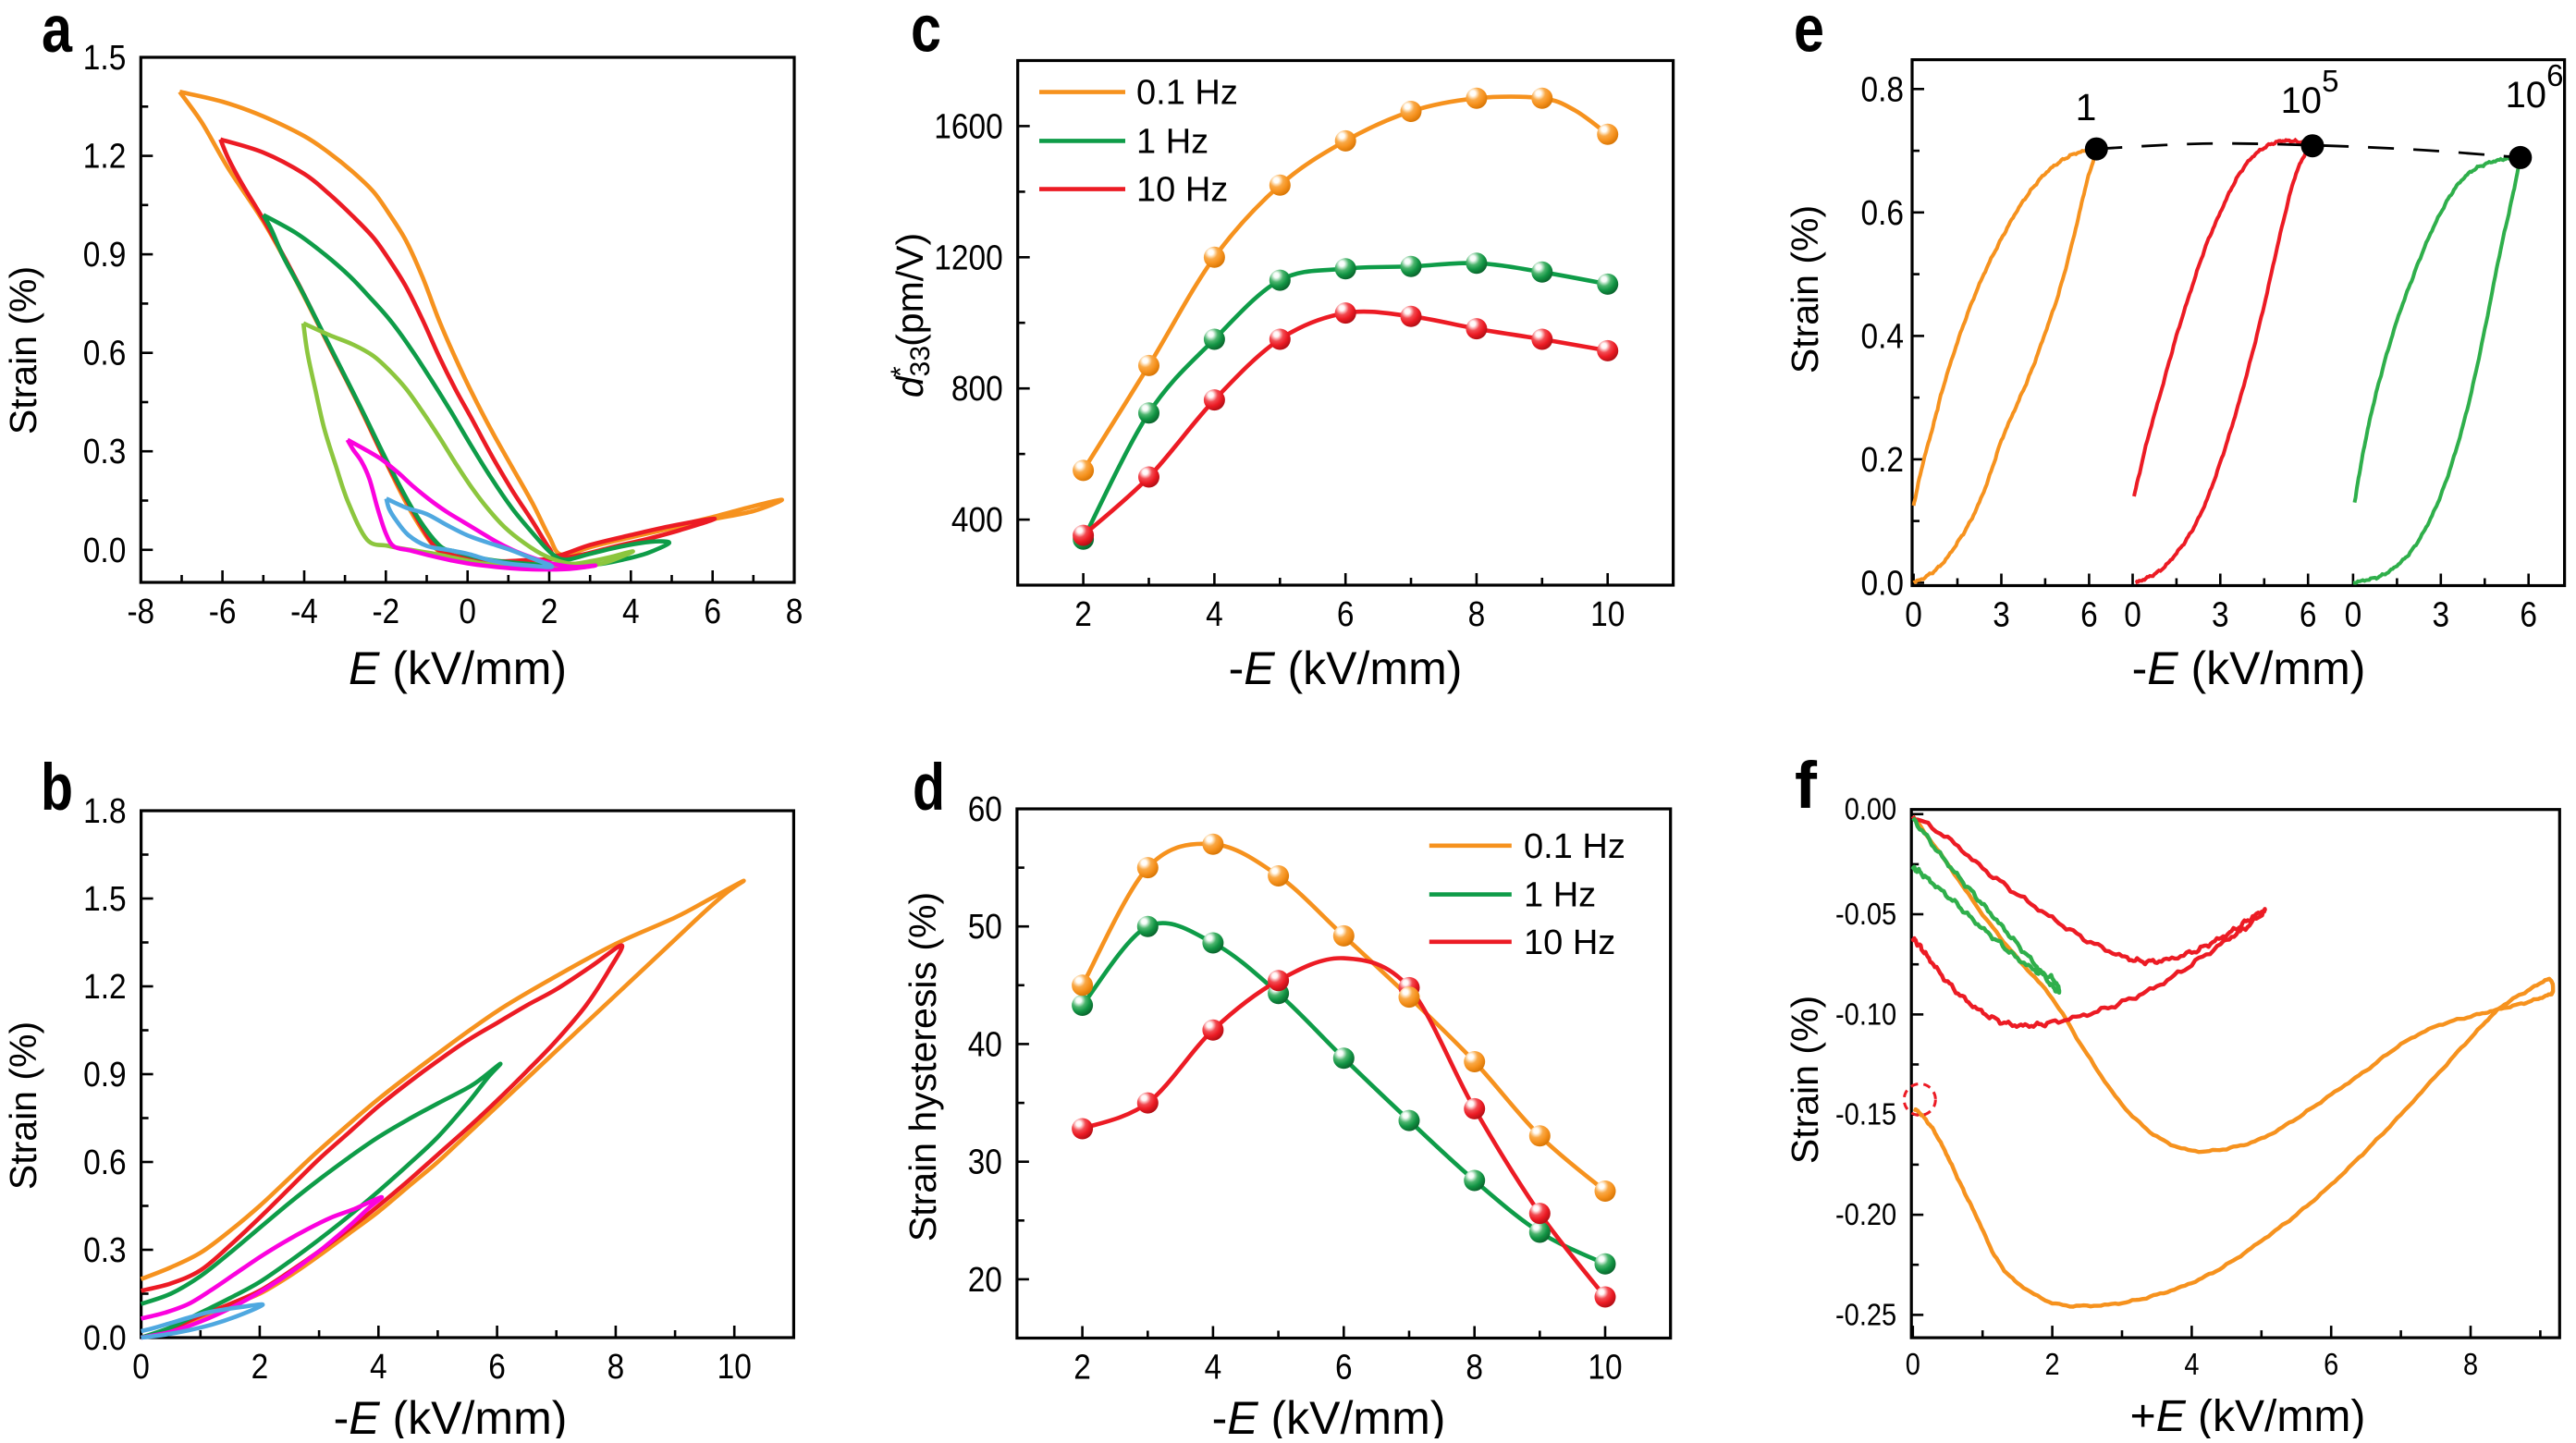 The image size is (2576, 1443). I want to click on svg-text: -0.20, so click(1866, 1214).